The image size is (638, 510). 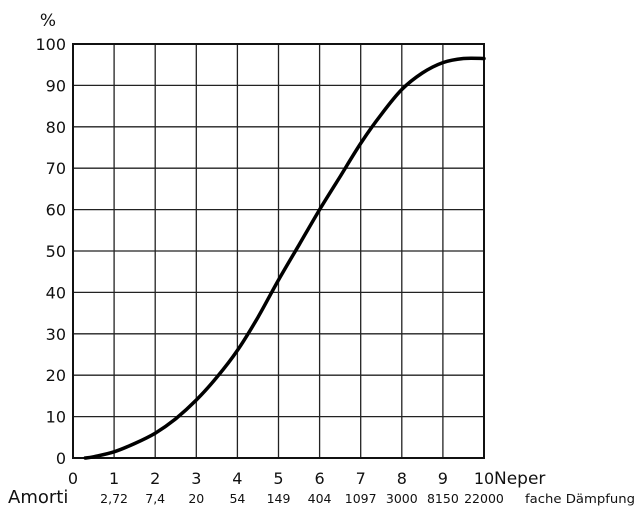 I want to click on secondary-tick-label: 20, so click(x=196, y=498).